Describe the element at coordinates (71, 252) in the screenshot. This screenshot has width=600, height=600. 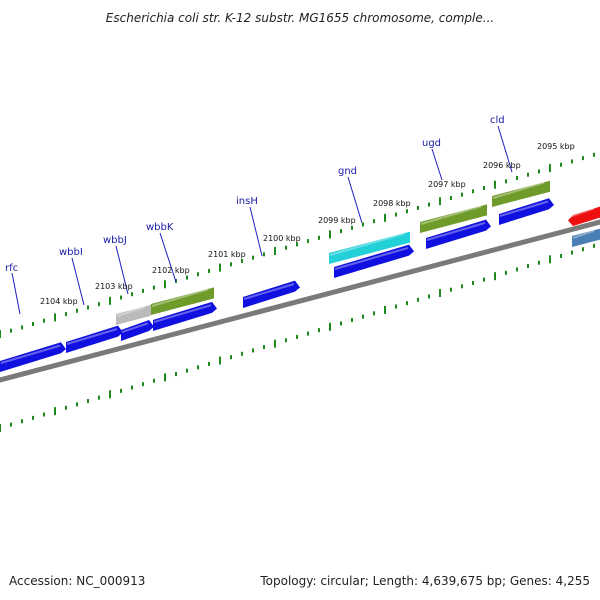
I see `gene-label-wbbI: wbbI` at that location.